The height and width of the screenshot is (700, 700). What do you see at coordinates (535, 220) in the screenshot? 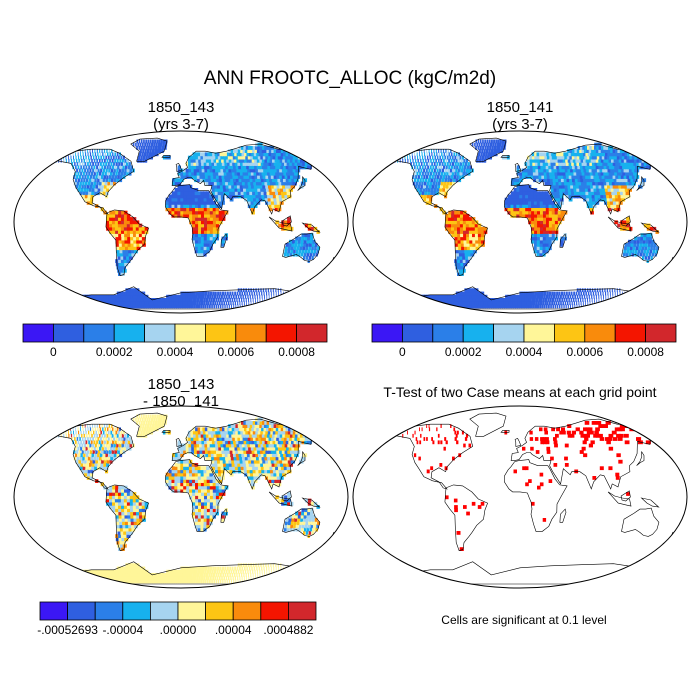
I see `coastline-africa` at bounding box center [535, 220].